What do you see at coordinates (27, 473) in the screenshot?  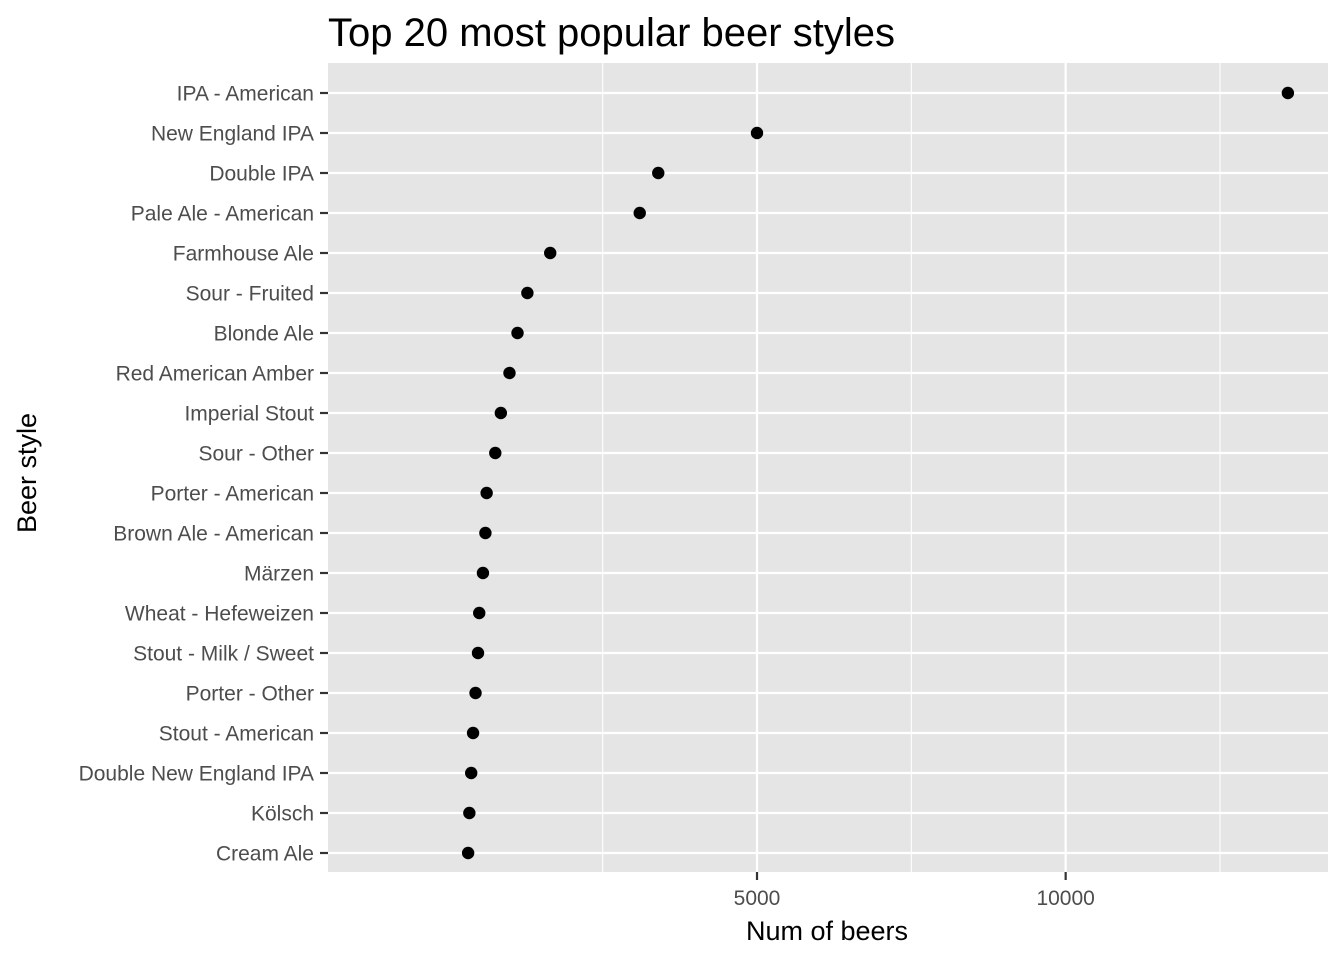 I see `y-axis-title: Beer style` at bounding box center [27, 473].